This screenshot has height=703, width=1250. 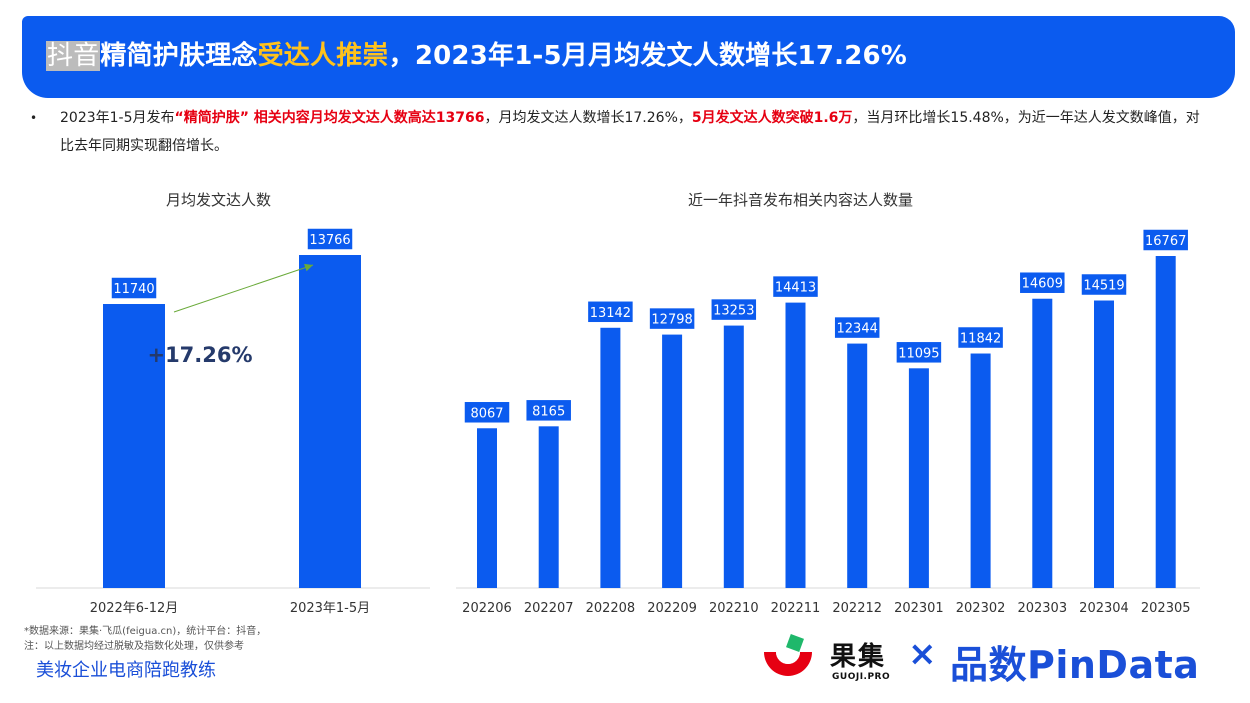 I want to click on growth-annotation: +17.26%, so click(x=199, y=355).